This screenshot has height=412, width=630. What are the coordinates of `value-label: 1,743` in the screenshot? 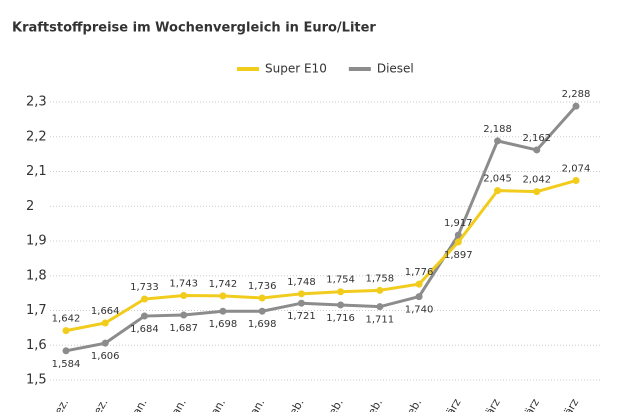 It's located at (183, 284).